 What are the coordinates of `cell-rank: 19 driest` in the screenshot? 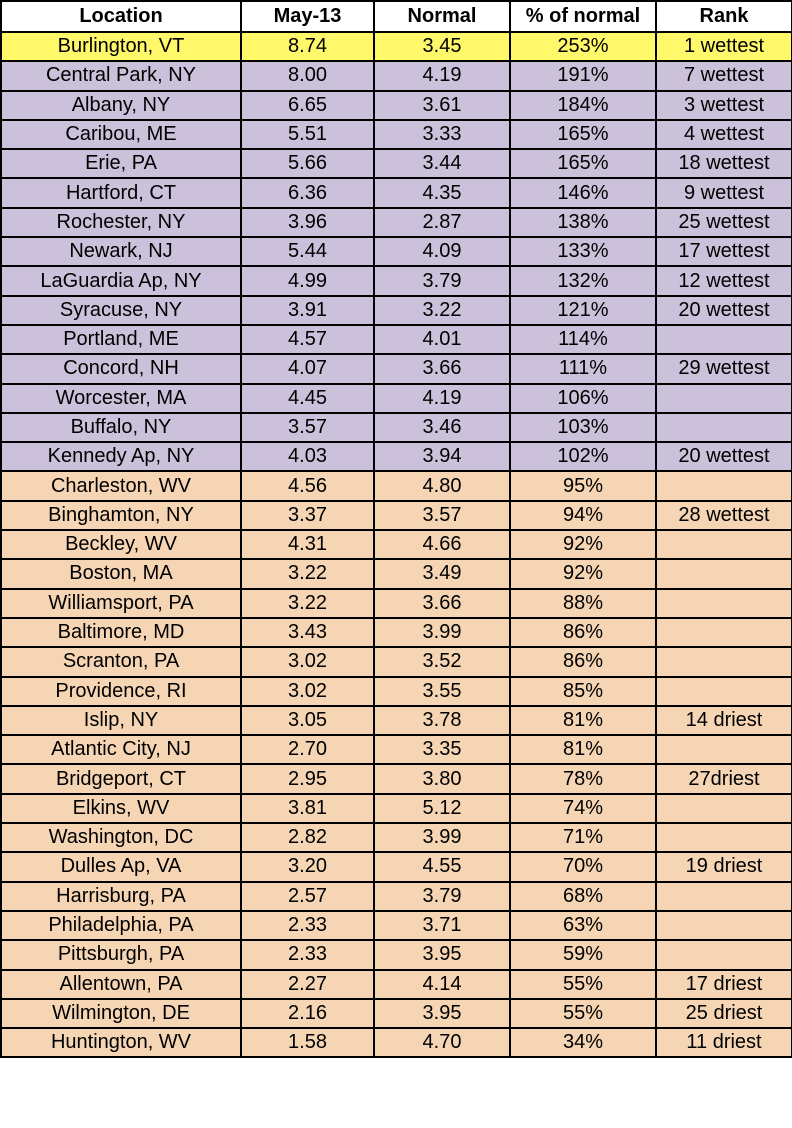 It's located at (723, 867).